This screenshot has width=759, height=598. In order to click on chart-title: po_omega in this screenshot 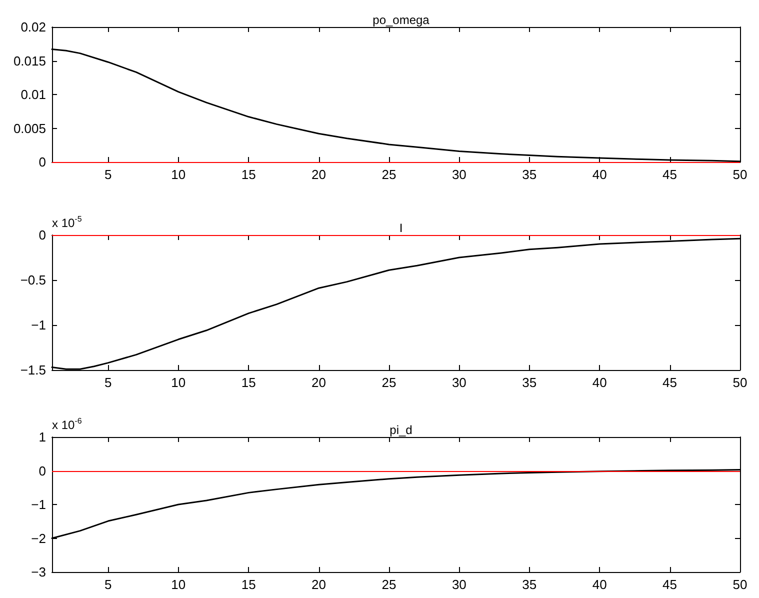, I will do `click(401, 20)`.